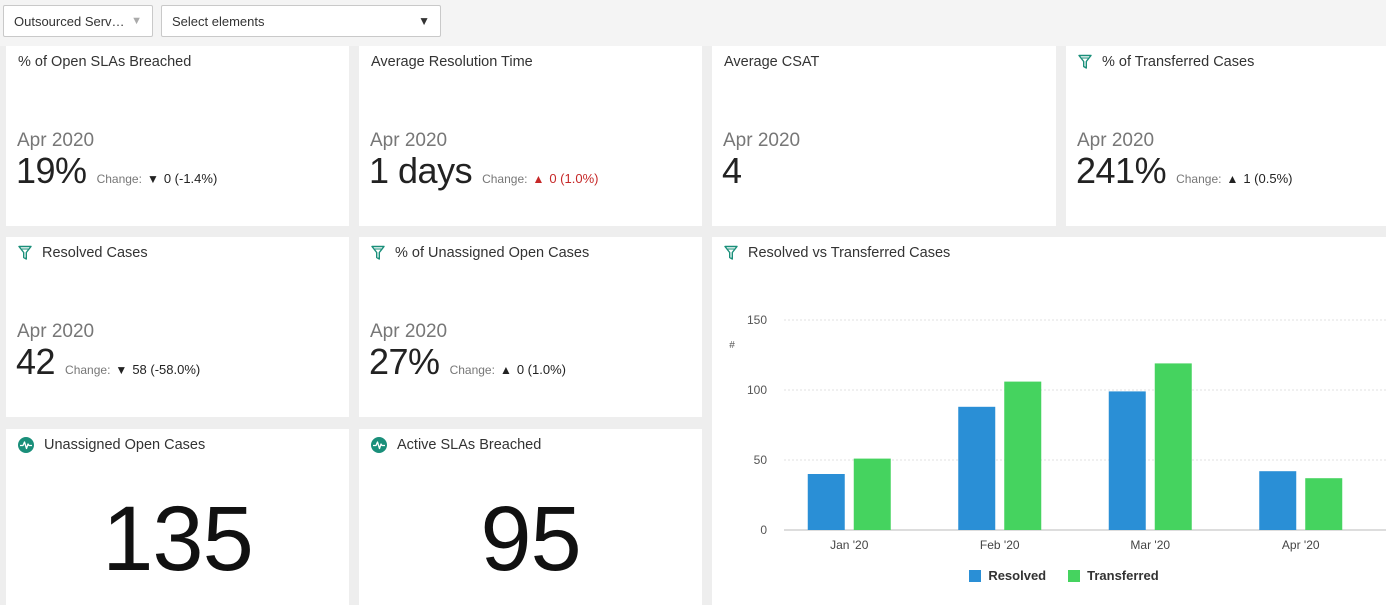  What do you see at coordinates (218, 21) in the screenshot?
I see `elements-select-placeholder: Select elements` at bounding box center [218, 21].